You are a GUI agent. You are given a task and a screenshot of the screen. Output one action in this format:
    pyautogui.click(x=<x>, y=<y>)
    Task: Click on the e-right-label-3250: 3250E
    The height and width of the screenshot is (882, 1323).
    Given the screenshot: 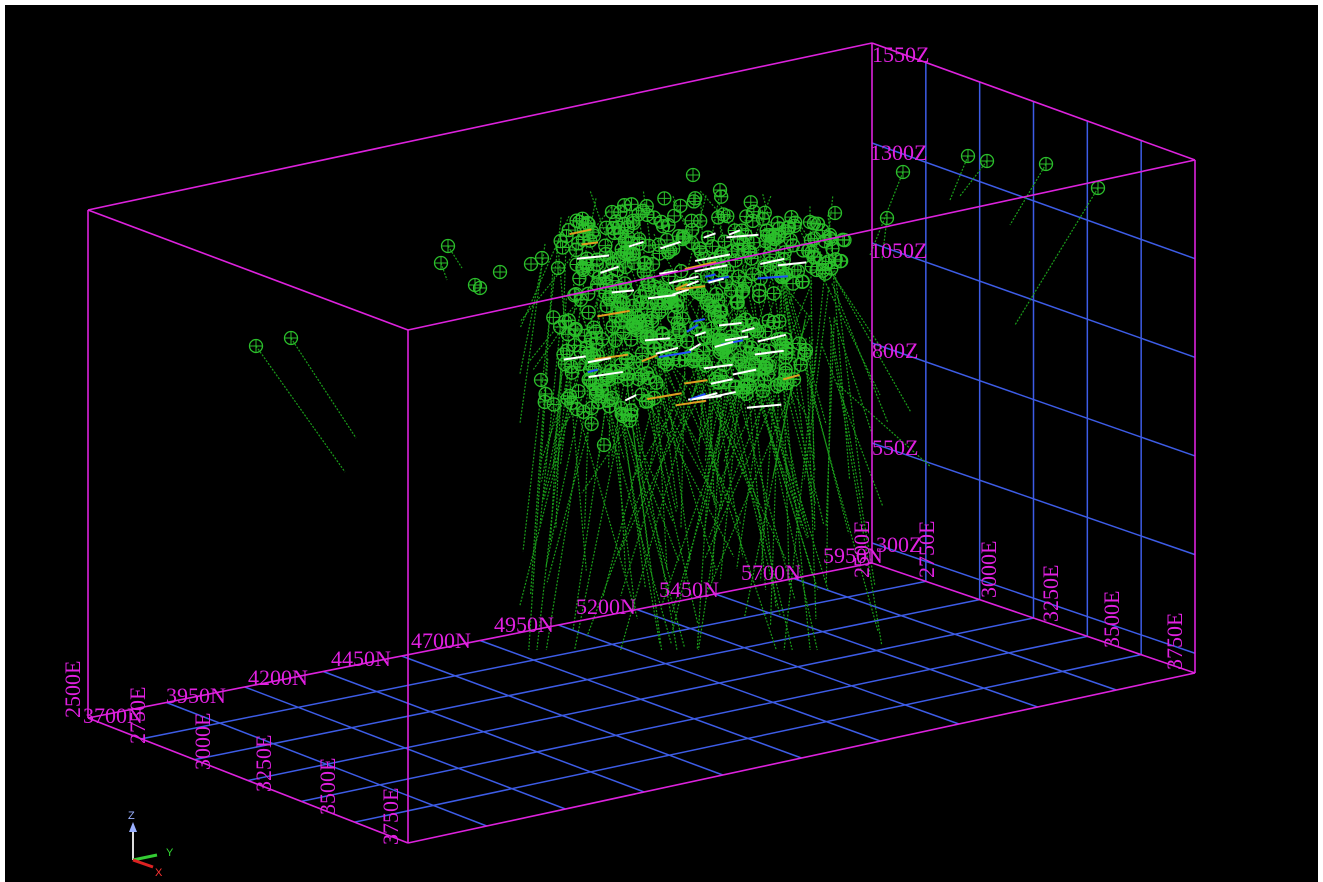 What is the action you would take?
    pyautogui.click(x=1050, y=593)
    